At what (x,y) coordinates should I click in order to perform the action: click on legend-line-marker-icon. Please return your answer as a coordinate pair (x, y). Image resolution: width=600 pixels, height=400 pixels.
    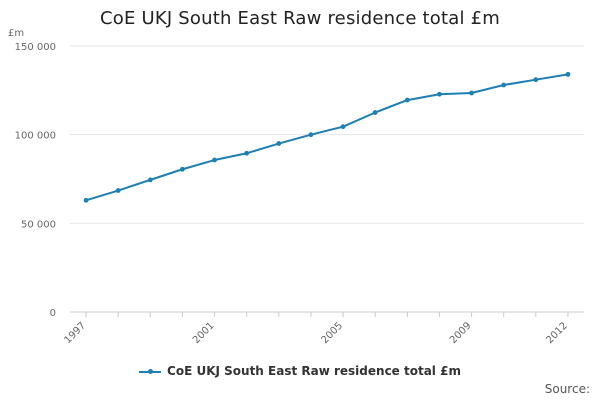
    Looking at the image, I should click on (150, 371).